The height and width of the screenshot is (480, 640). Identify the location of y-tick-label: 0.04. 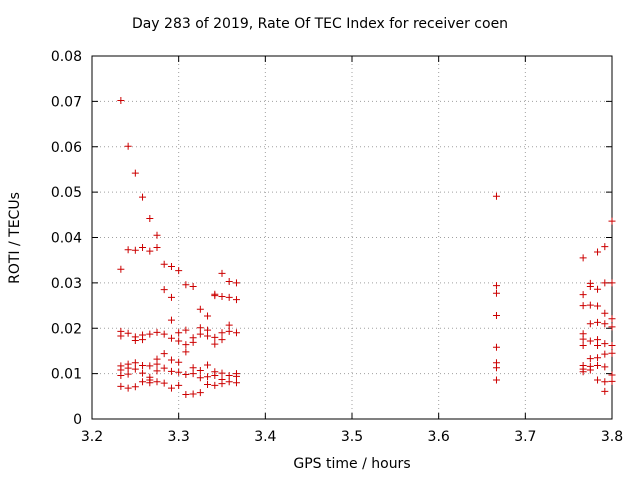
(66, 239).